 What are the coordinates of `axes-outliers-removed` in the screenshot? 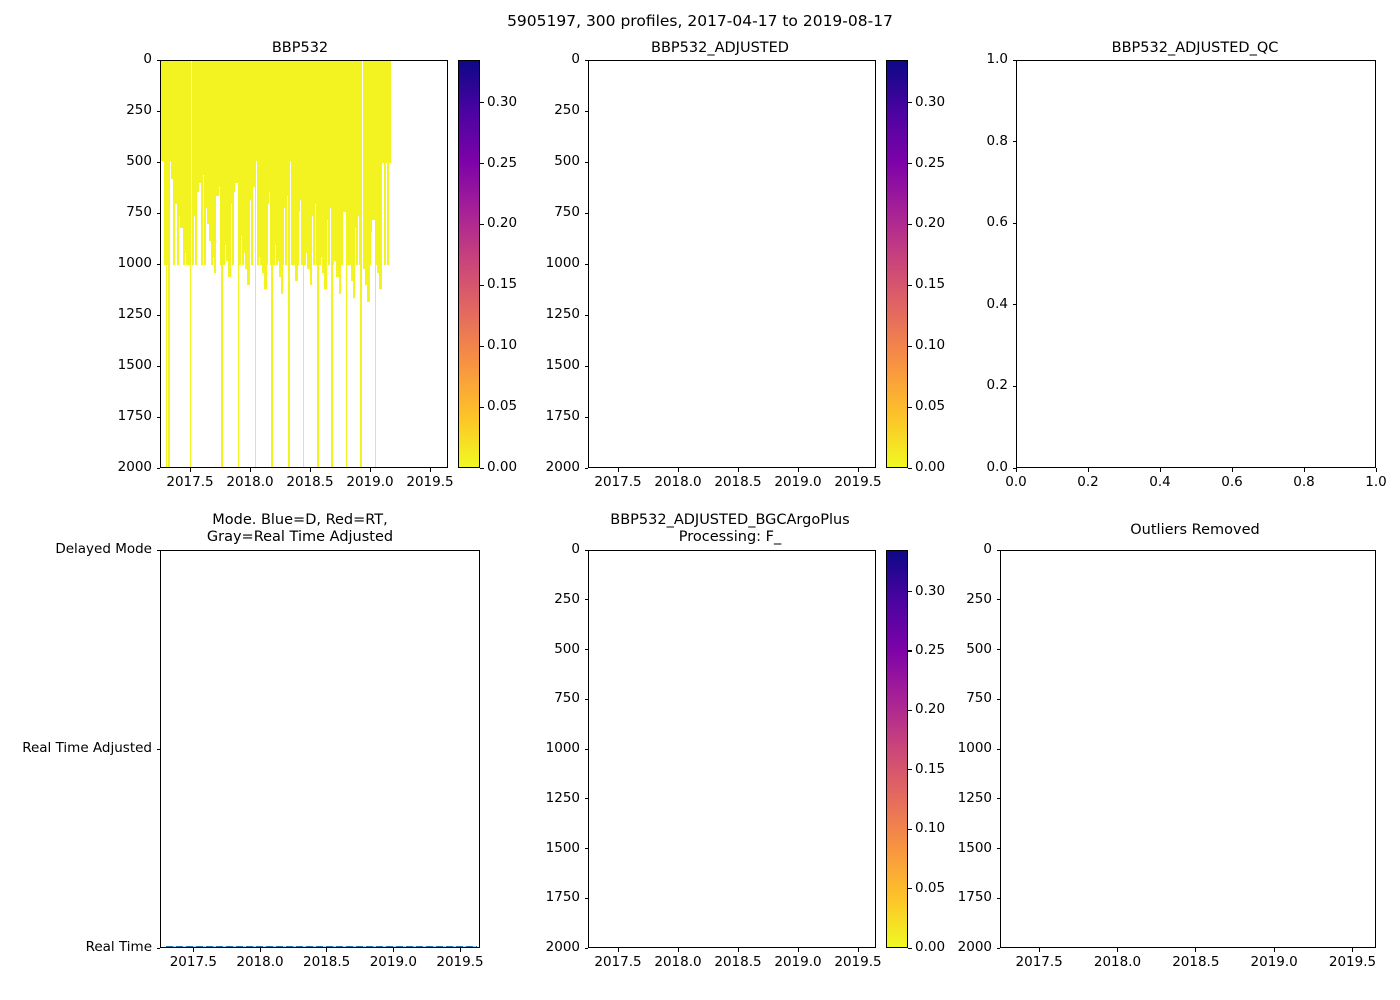 It's located at (1188, 749).